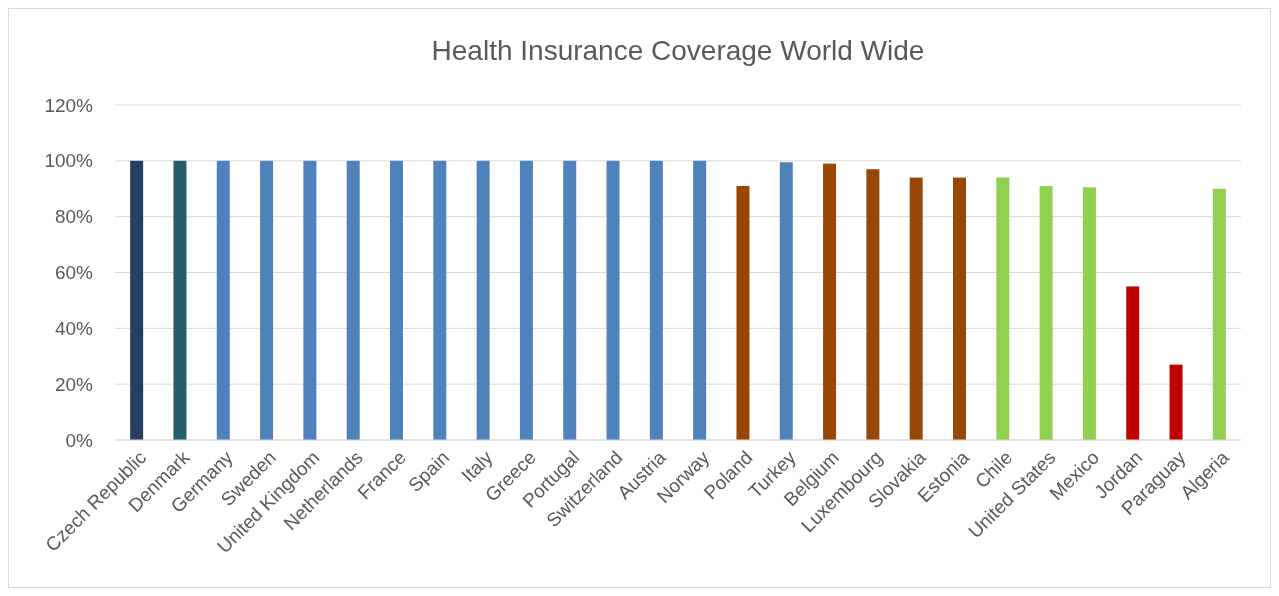 This screenshot has height=596, width=1279. What do you see at coordinates (69, 105) in the screenshot?
I see `y-tick-label: 120%` at bounding box center [69, 105].